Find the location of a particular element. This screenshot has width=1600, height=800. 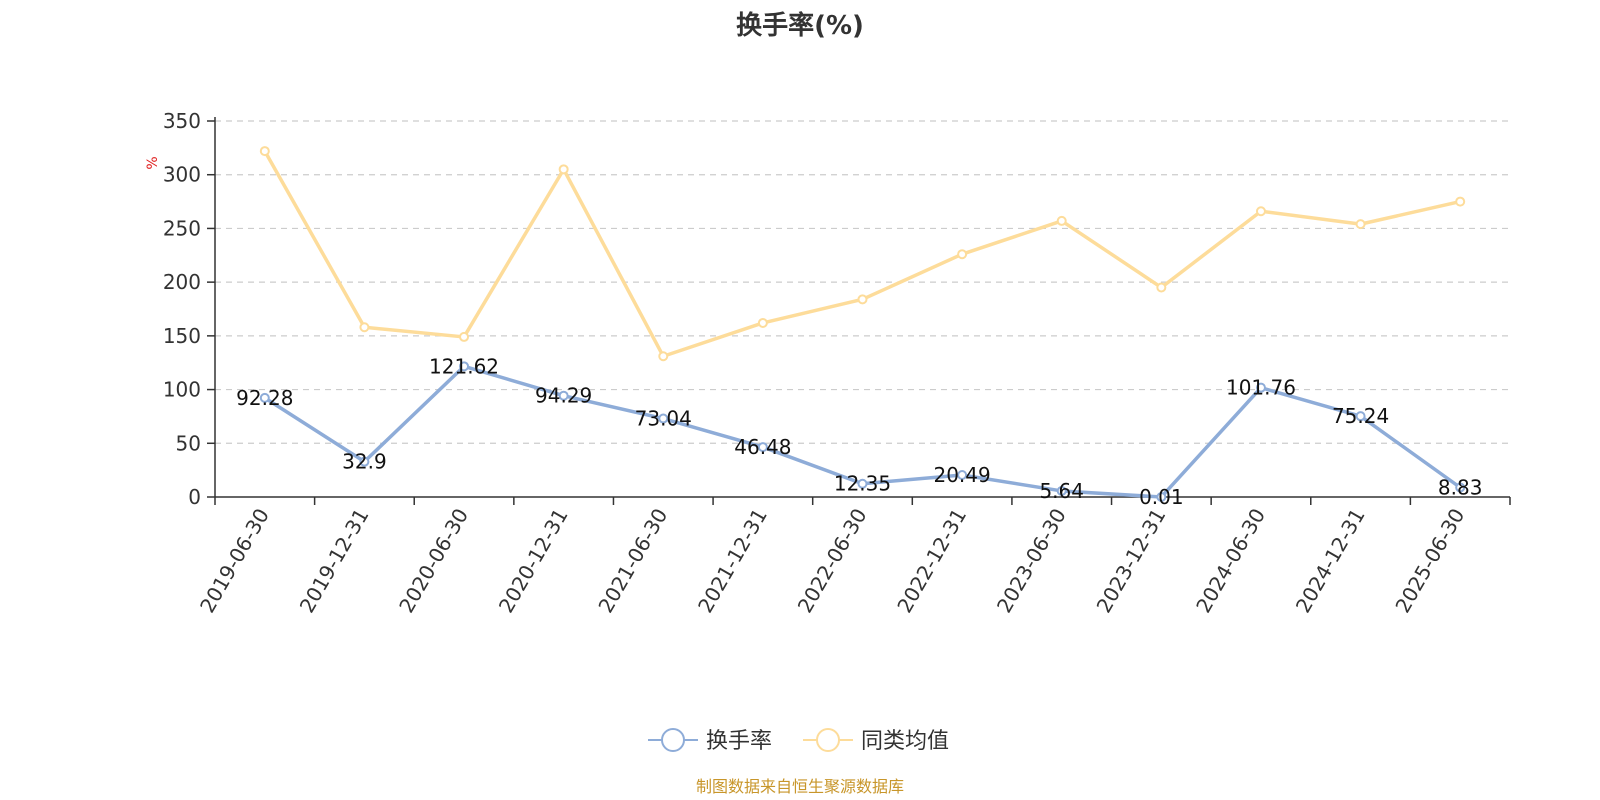

x-tick-label: 2019-12-31 is located at coordinates (334, 560).